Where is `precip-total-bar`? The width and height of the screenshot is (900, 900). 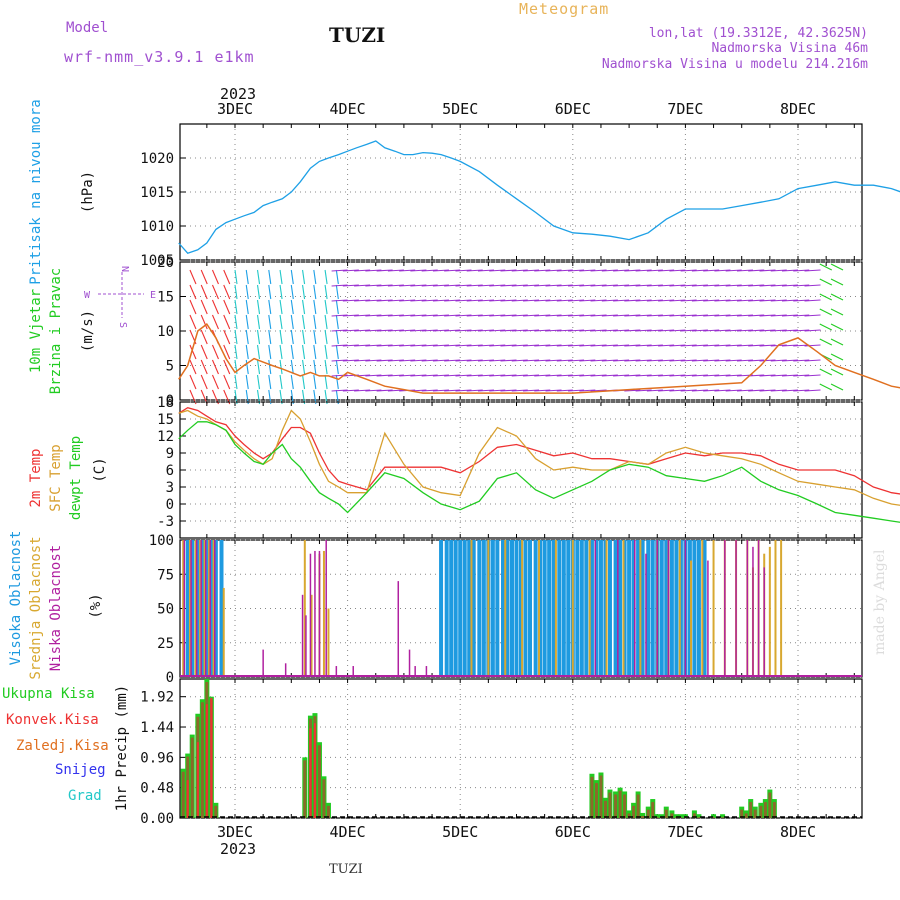
precip-total-bar is located at coordinates (699, 816).